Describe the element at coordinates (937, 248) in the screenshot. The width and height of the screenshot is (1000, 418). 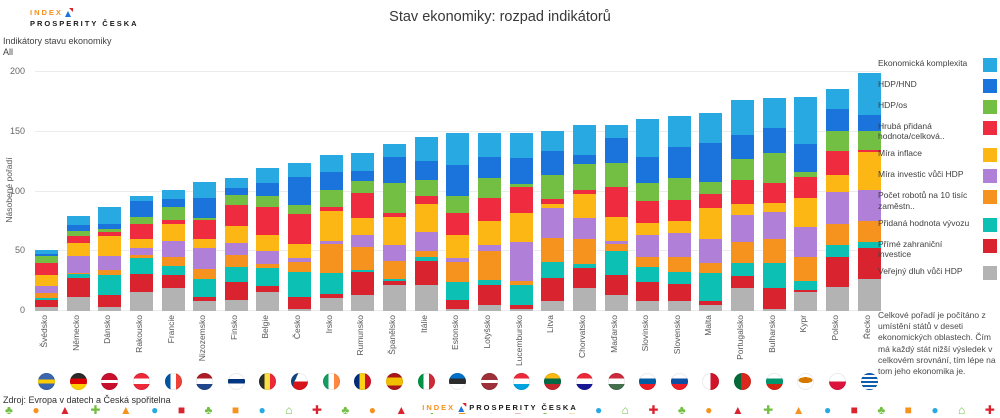
I see `legend-item-Přímé zahraniční investice: Přímé zahraniční investice` at that location.